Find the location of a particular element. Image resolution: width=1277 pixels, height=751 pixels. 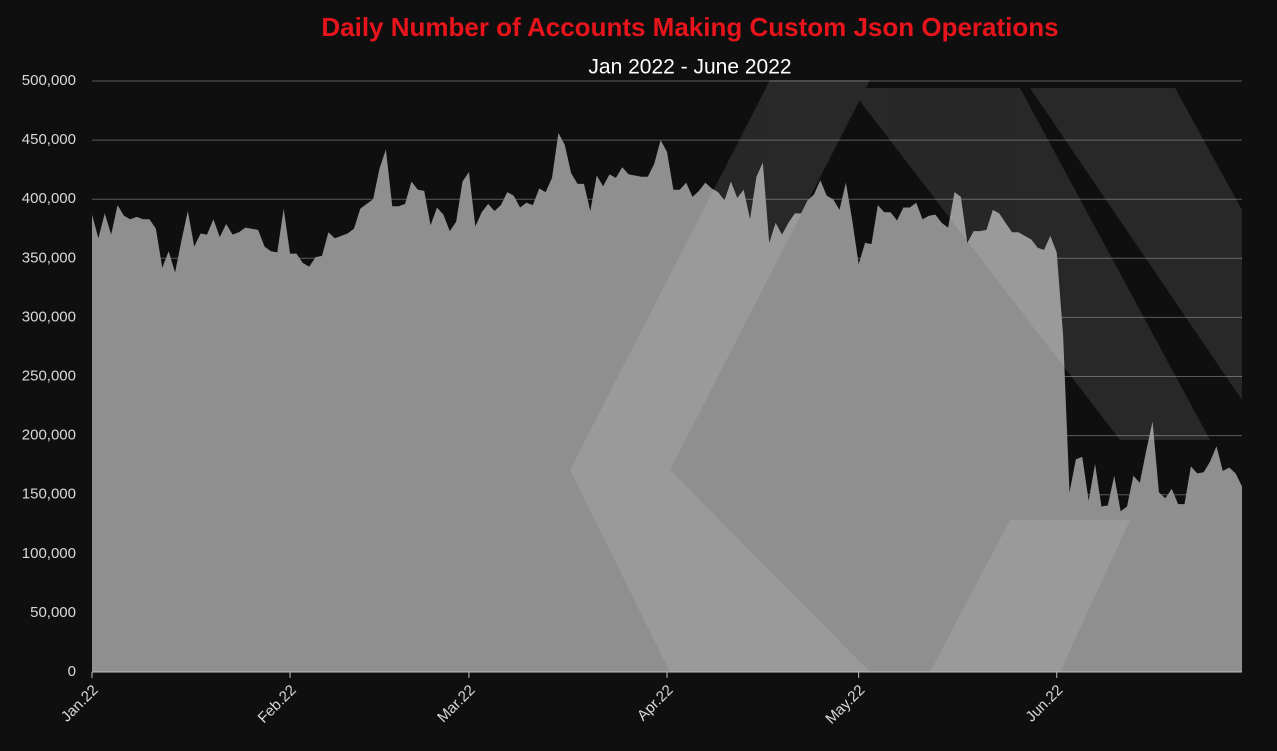

y-tick-label: 400,000 is located at coordinates (49, 198).